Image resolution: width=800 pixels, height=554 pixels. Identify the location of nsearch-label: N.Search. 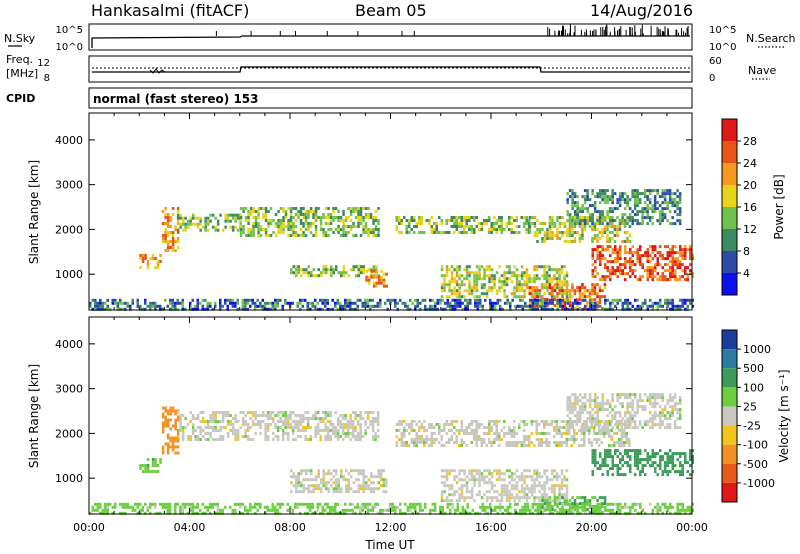
(771, 38).